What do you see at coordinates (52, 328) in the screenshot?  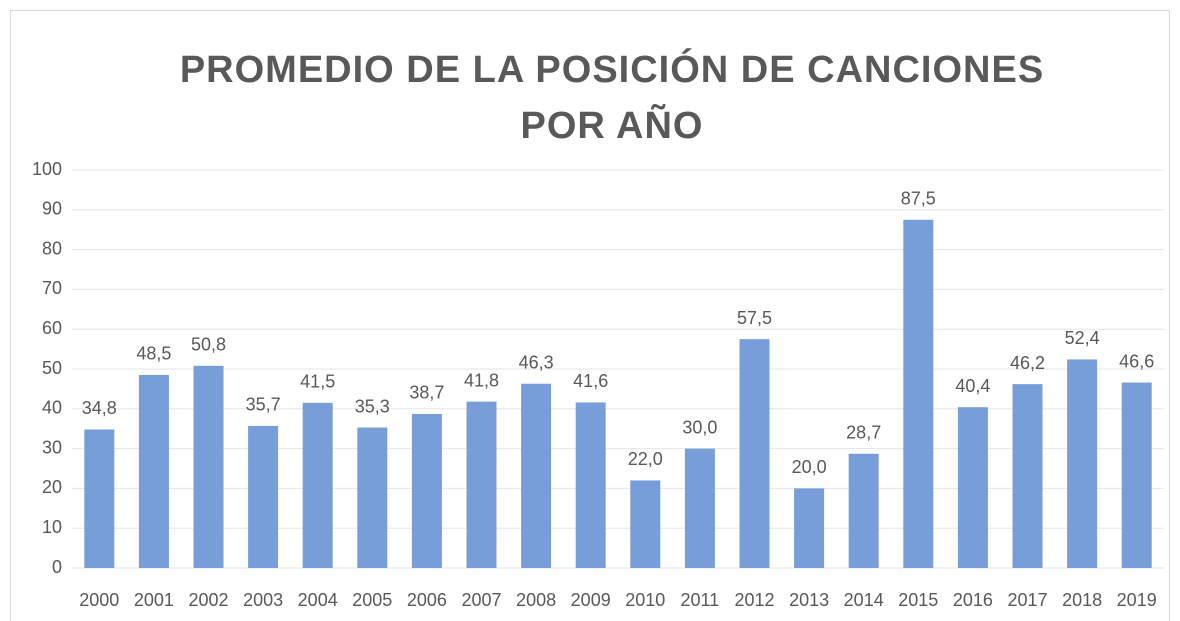 I see `y-tick-label: 60` at bounding box center [52, 328].